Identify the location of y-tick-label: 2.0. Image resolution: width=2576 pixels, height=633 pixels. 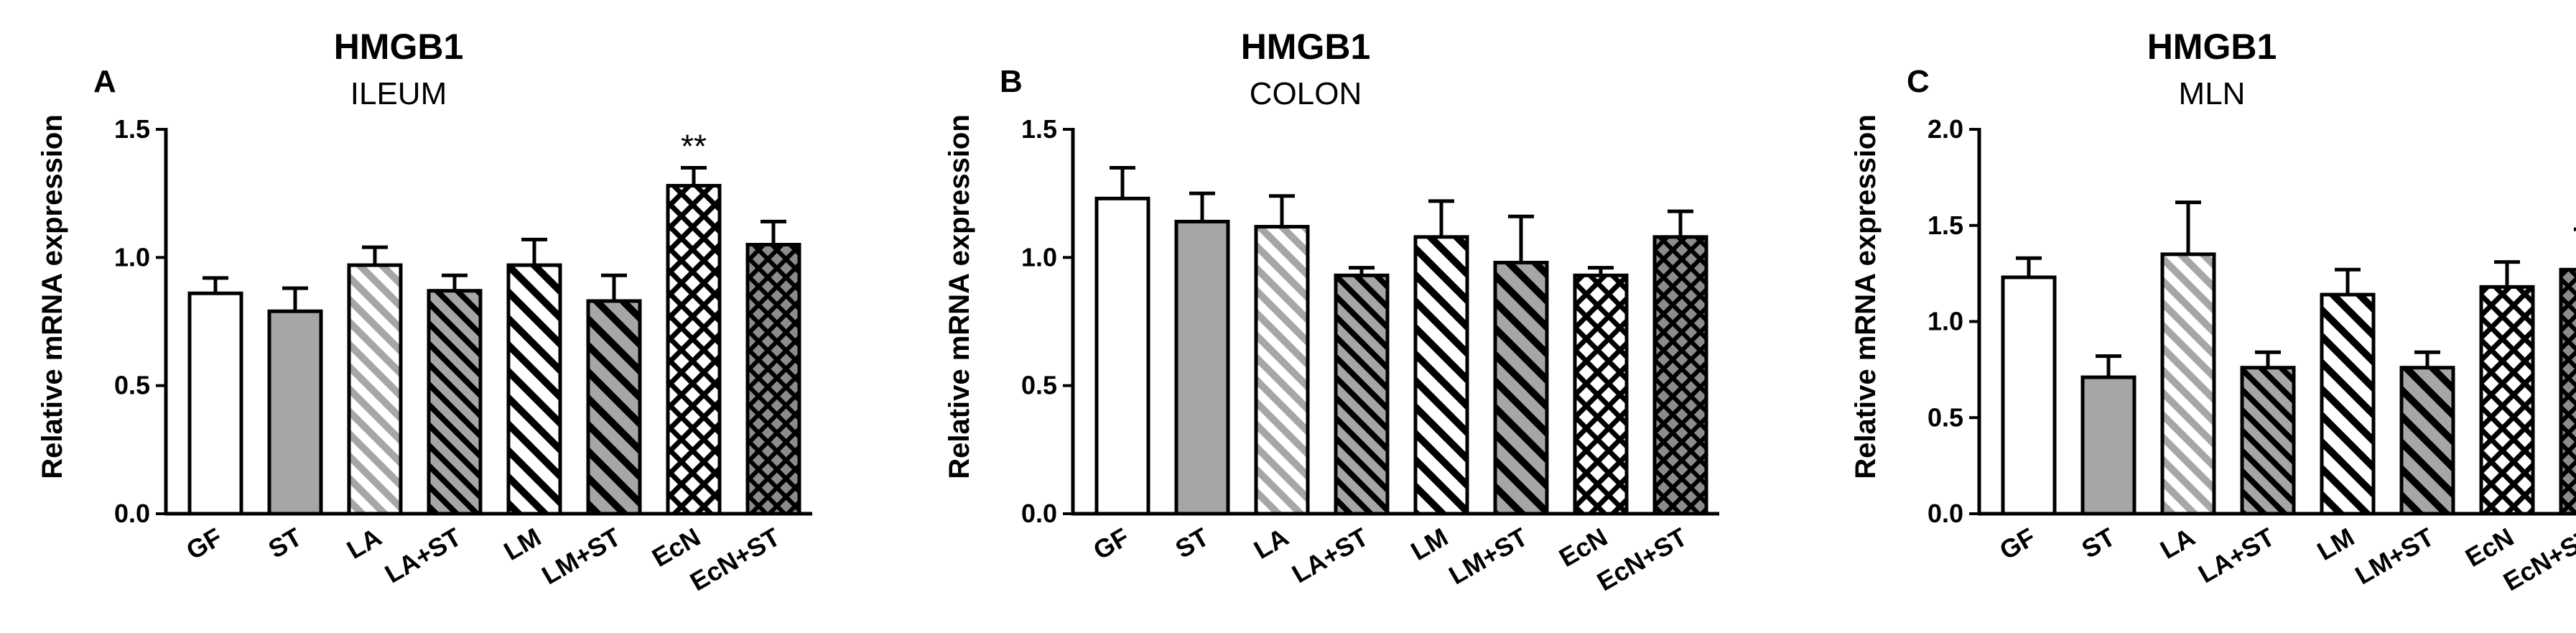
(1946, 129).